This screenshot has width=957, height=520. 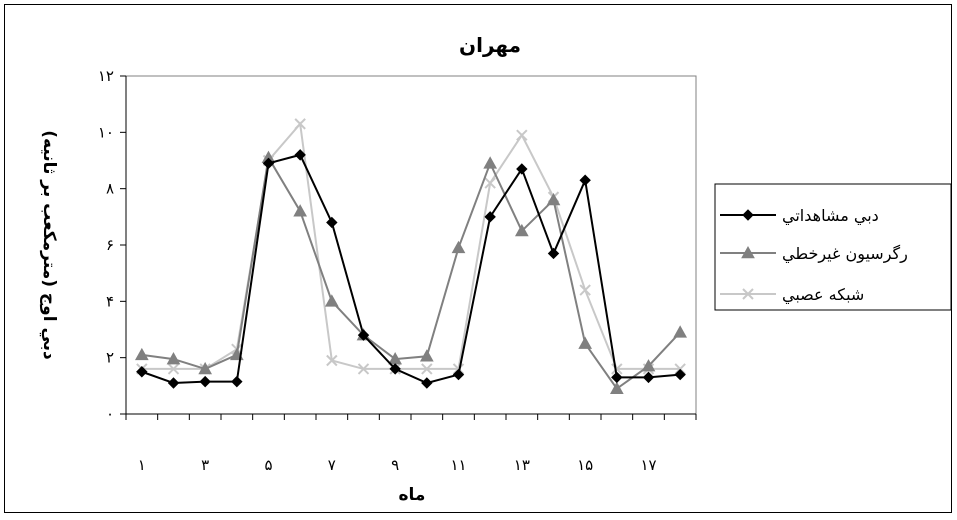 I want to click on legend-entry: رگرسيون غيرخطي, so click(x=814, y=254).